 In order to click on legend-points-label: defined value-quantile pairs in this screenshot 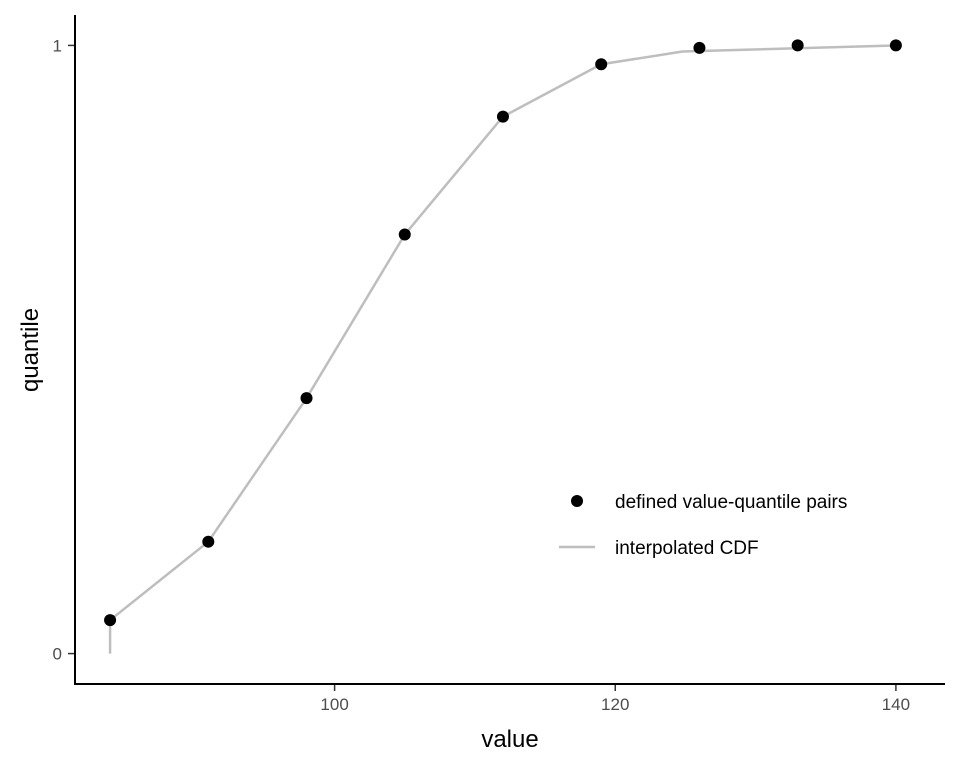, I will do `click(731, 502)`.